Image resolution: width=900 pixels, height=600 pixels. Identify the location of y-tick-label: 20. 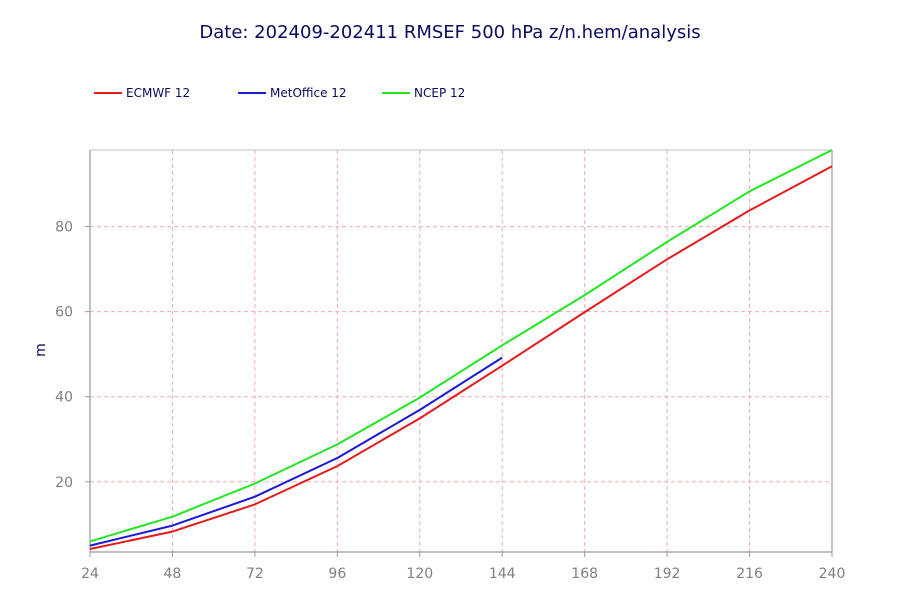
(64, 483).